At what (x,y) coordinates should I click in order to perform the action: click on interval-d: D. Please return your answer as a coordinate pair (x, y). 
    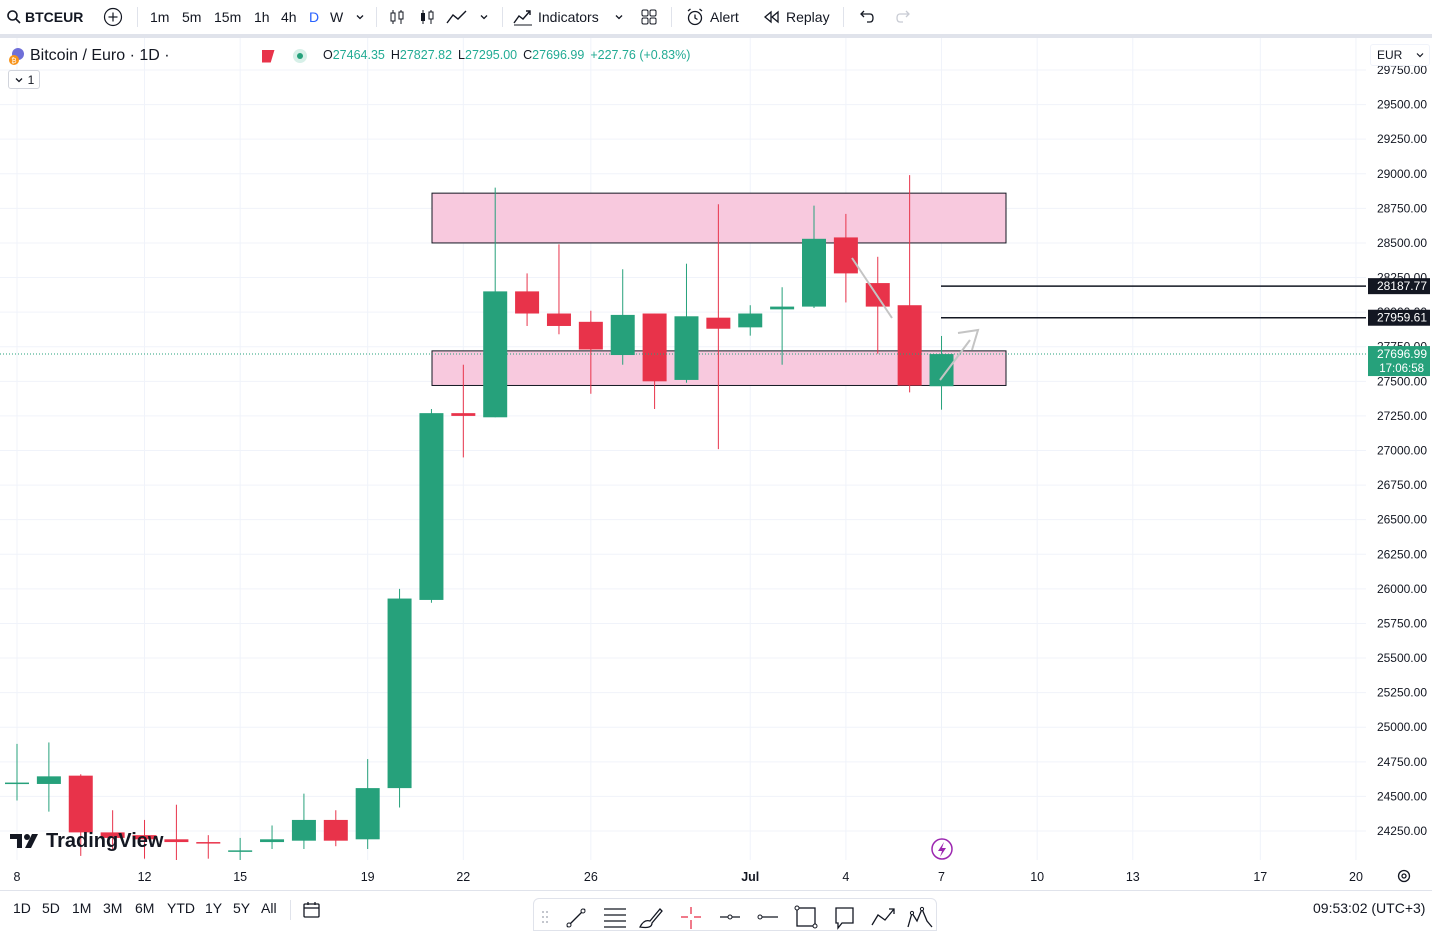
    Looking at the image, I should click on (314, 17).